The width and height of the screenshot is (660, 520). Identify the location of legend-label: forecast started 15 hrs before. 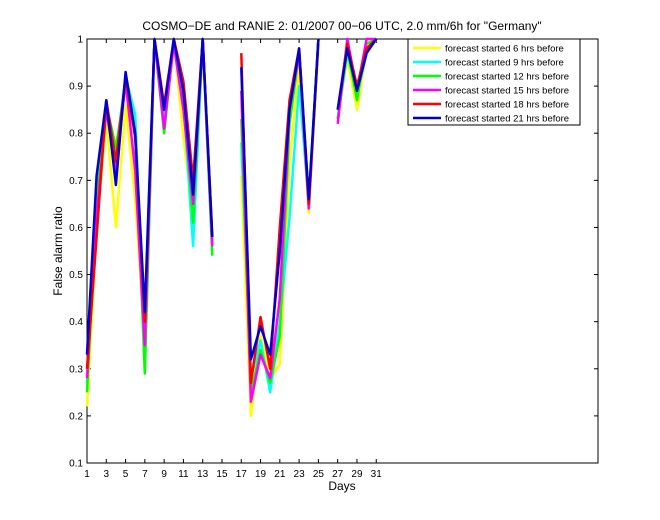
(507, 91).